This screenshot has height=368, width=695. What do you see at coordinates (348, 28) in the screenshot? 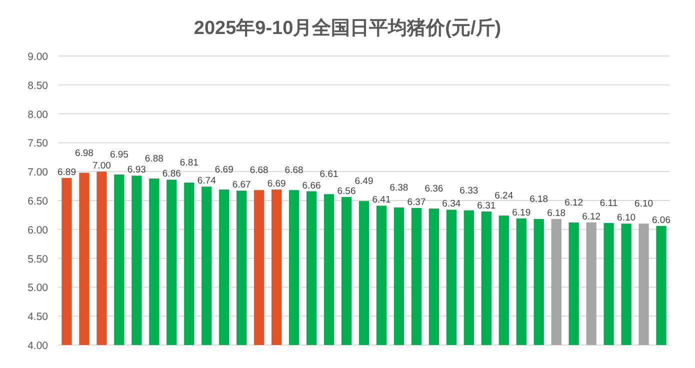
I see `title: 2025年9-10月全国日平均猪价(元/斤)` at bounding box center [348, 28].